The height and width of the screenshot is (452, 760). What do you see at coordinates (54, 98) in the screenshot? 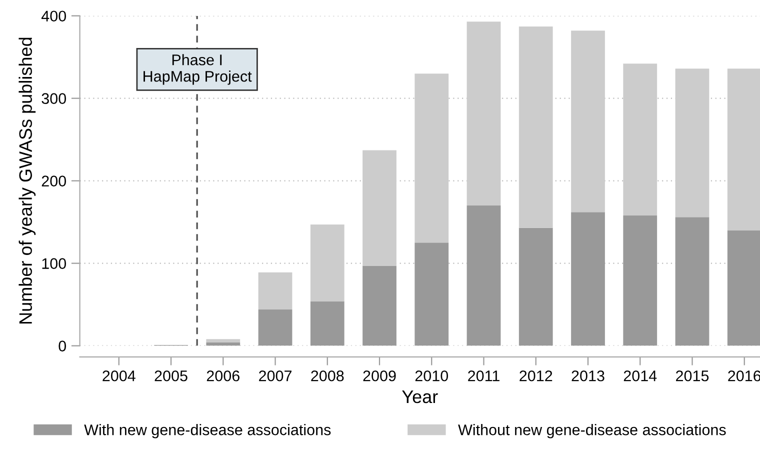
I see `y-tick-label: 300` at bounding box center [54, 98].